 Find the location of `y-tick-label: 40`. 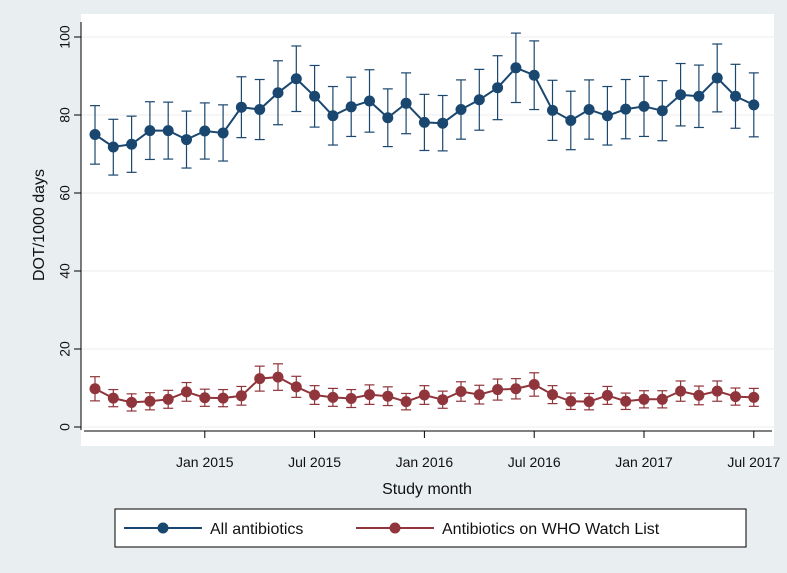

y-tick-label: 40 is located at coordinates (65, 271).